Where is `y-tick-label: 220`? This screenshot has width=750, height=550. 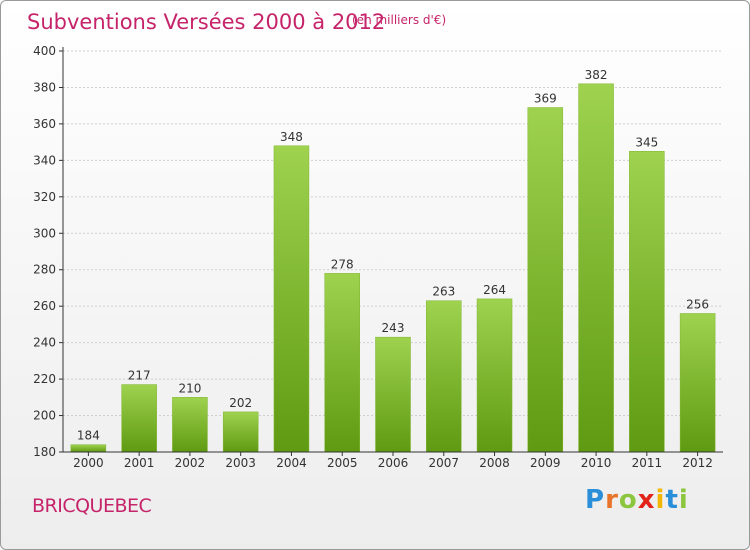
y-tick-label: 220 is located at coordinates (44, 379).